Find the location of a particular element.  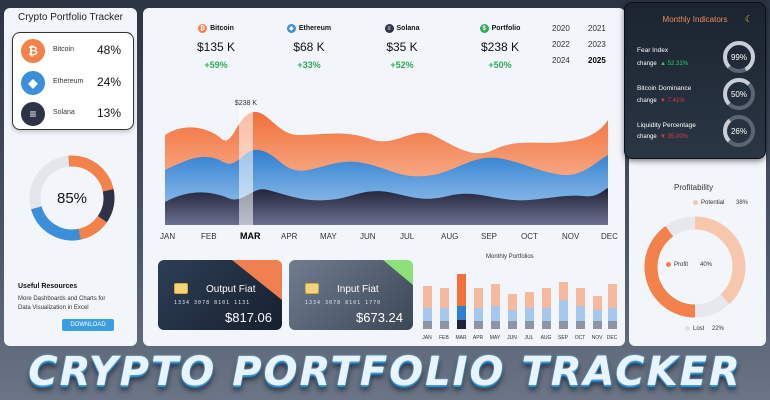

indicators-title: Monthly Indicators is located at coordinates (695, 19).